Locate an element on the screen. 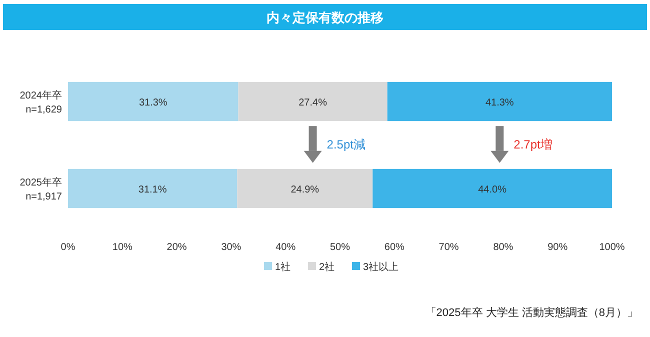 Image resolution: width=650 pixels, height=337 pixels. x-tick-label: 10% is located at coordinates (122, 247).